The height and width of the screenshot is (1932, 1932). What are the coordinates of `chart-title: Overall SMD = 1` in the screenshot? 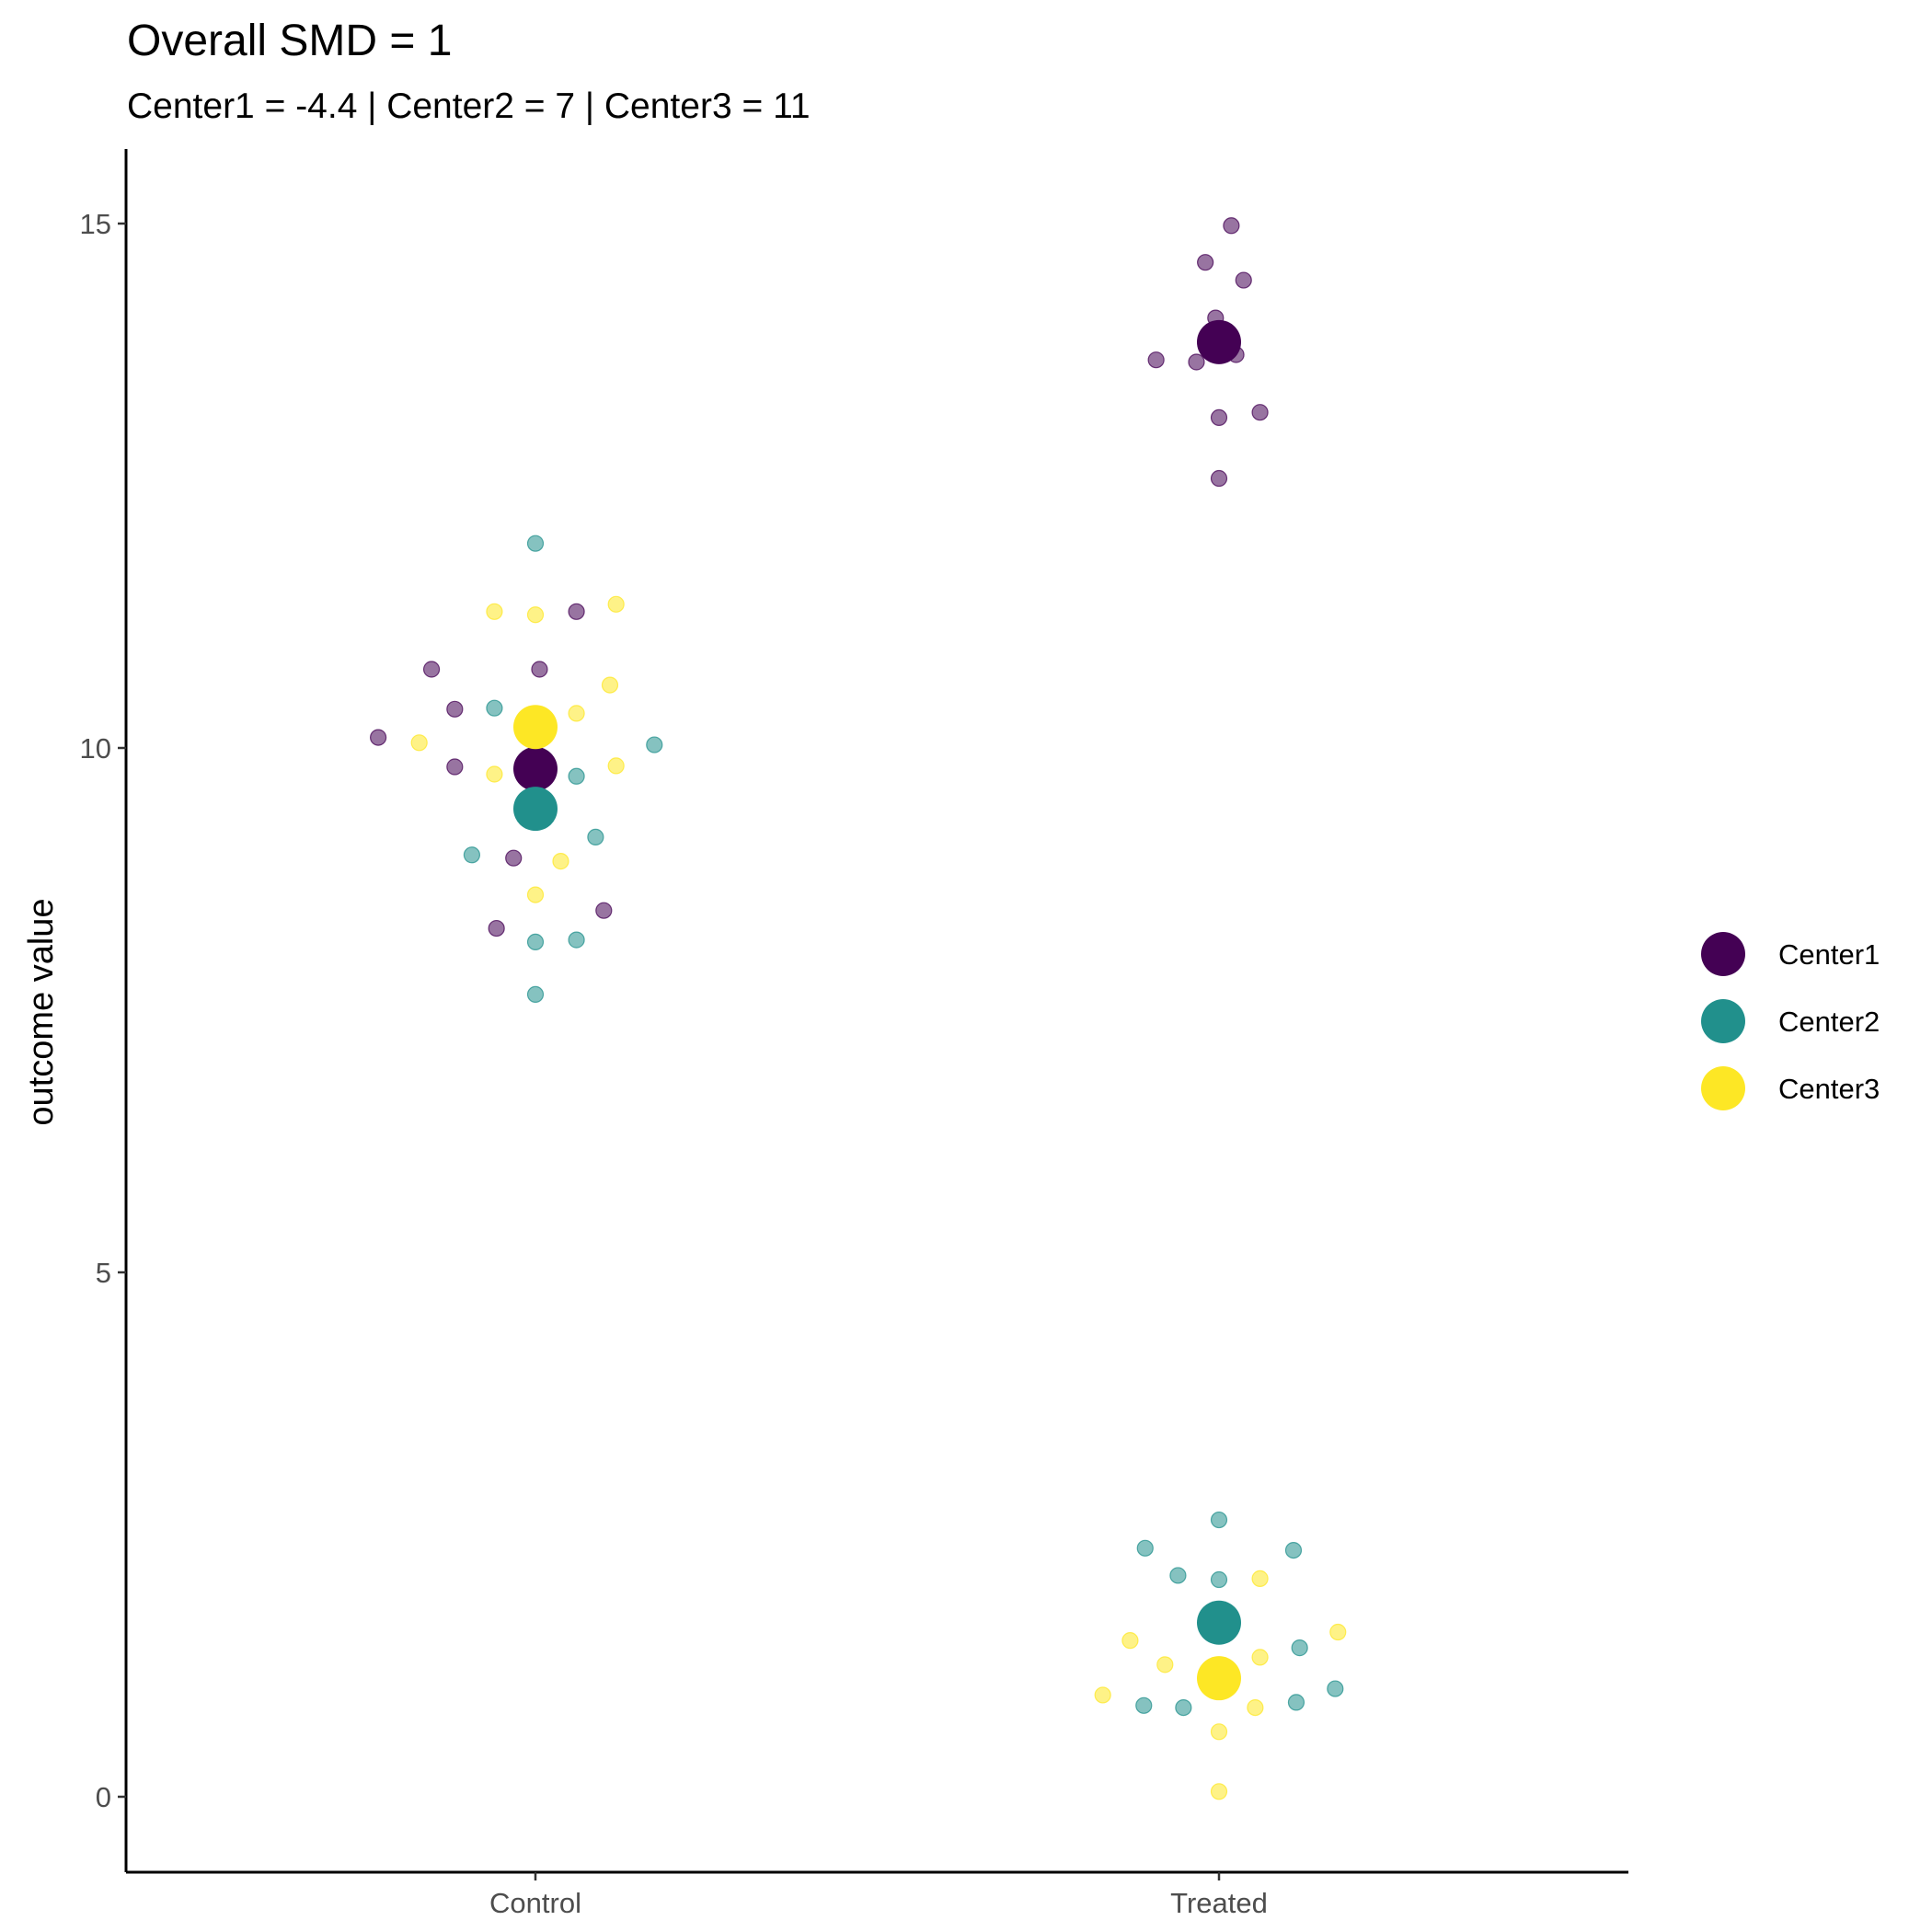 It's located at (289, 41).